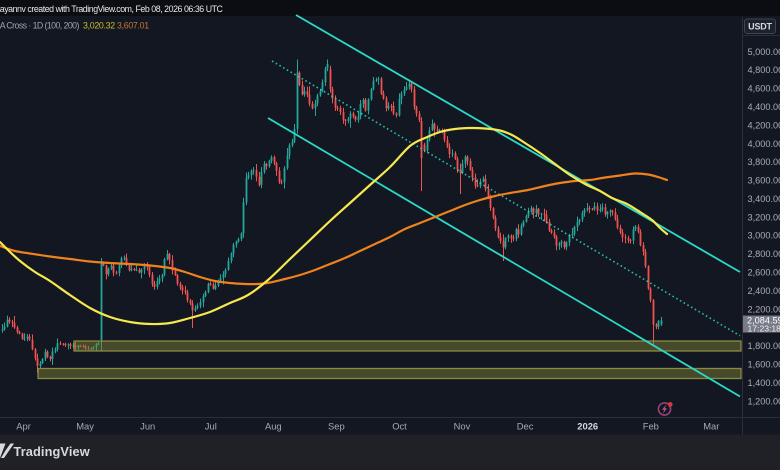 The width and height of the screenshot is (780, 470). What do you see at coordinates (764, 254) in the screenshot?
I see `svg-text: 2,800.00` at bounding box center [764, 254].